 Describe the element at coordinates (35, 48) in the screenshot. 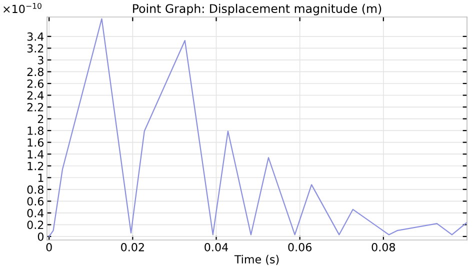

I see `y-tick-label: 3.2` at that location.